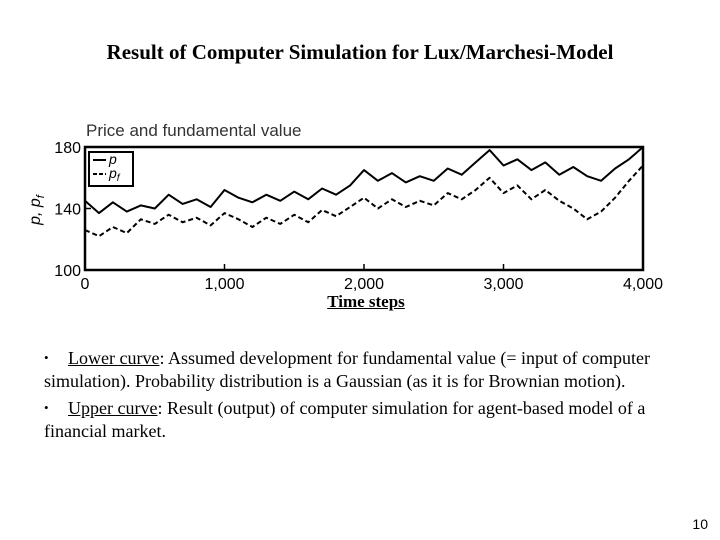 Image resolution: width=720 pixels, height=540 pixels. What do you see at coordinates (37, 210) in the screenshot?
I see `y-axis-label: p, pf` at bounding box center [37, 210].